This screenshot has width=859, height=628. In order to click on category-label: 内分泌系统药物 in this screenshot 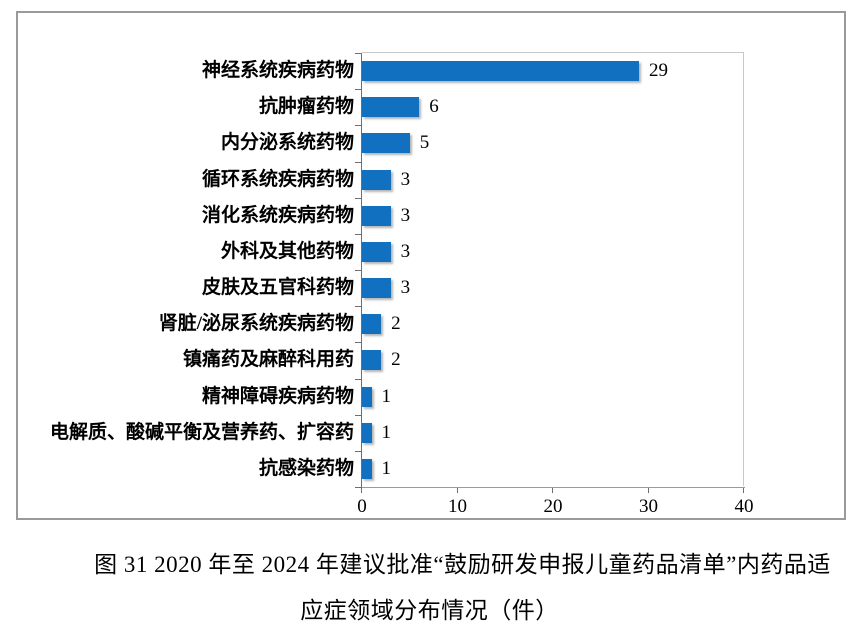, I will do `click(287, 143)`.